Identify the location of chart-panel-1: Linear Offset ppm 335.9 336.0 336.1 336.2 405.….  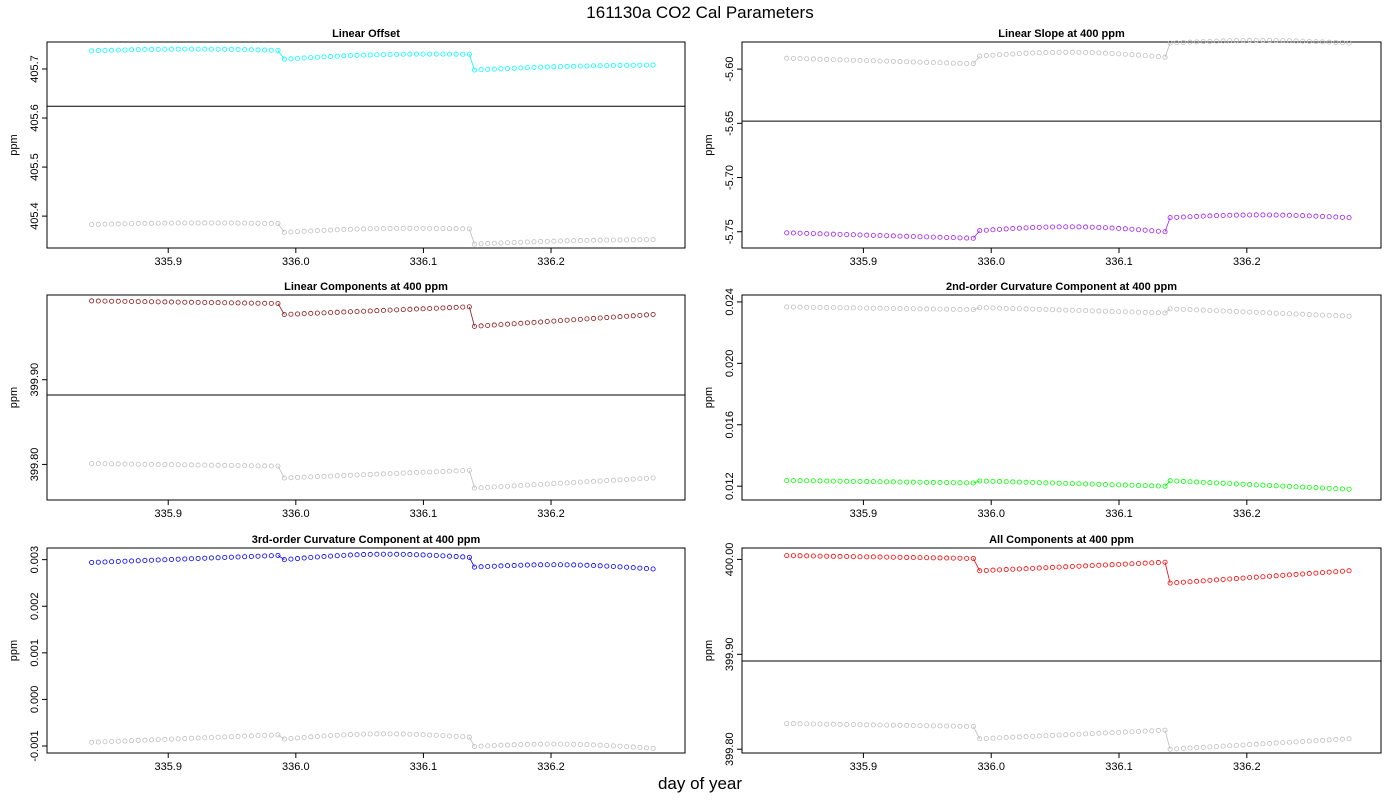
(347, 148).